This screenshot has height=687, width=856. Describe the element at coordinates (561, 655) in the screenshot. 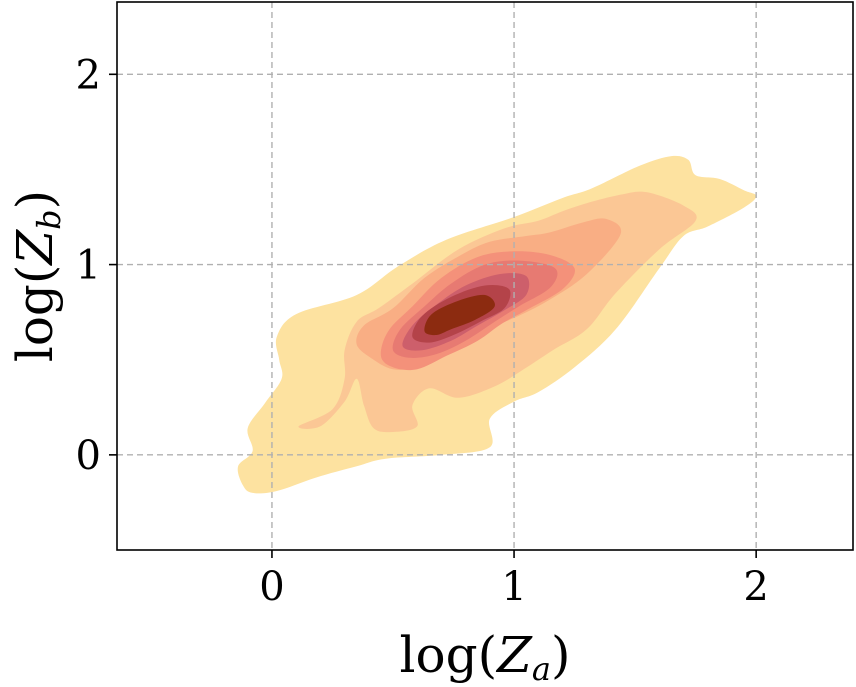

I see `x-axis-label-suffix: )` at that location.